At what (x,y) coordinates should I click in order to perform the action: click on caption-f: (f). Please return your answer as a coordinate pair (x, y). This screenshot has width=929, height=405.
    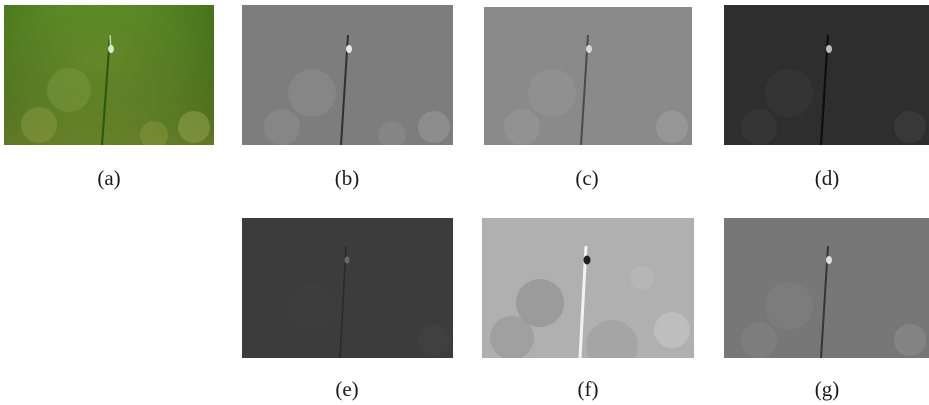
    Looking at the image, I should click on (588, 389).